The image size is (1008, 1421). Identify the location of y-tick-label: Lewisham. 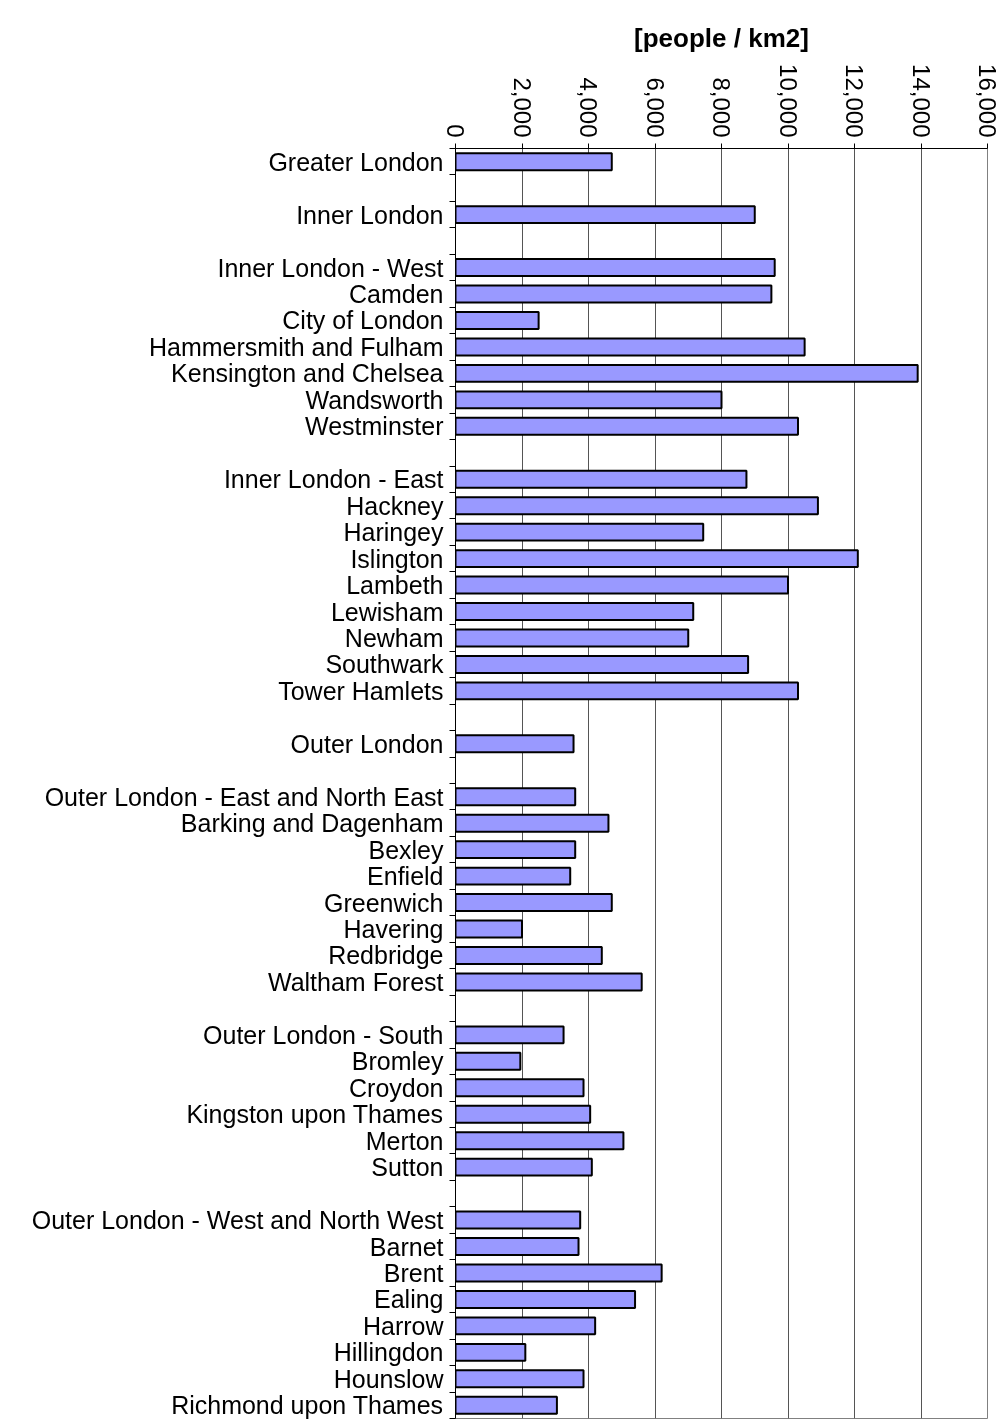
(387, 611).